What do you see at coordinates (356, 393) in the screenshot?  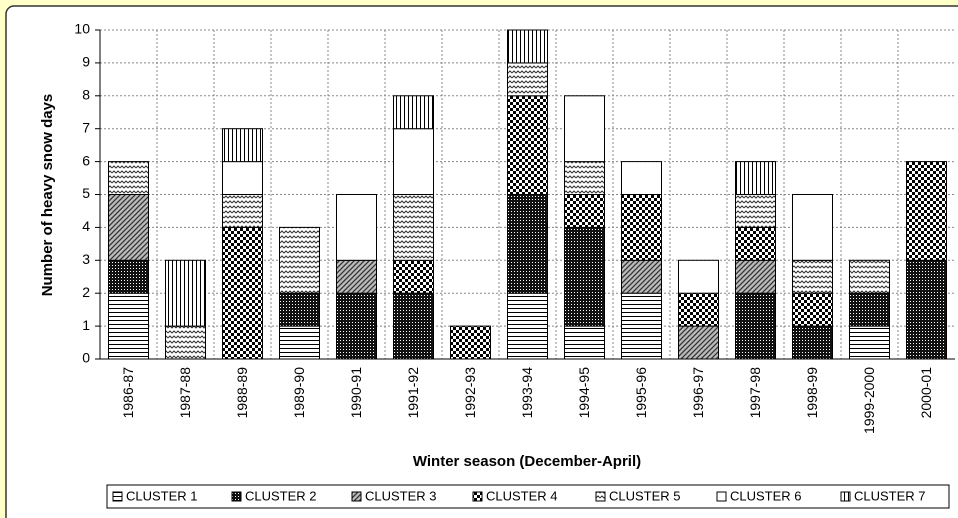 I see `x-tick-label: 1990-91` at bounding box center [356, 393].